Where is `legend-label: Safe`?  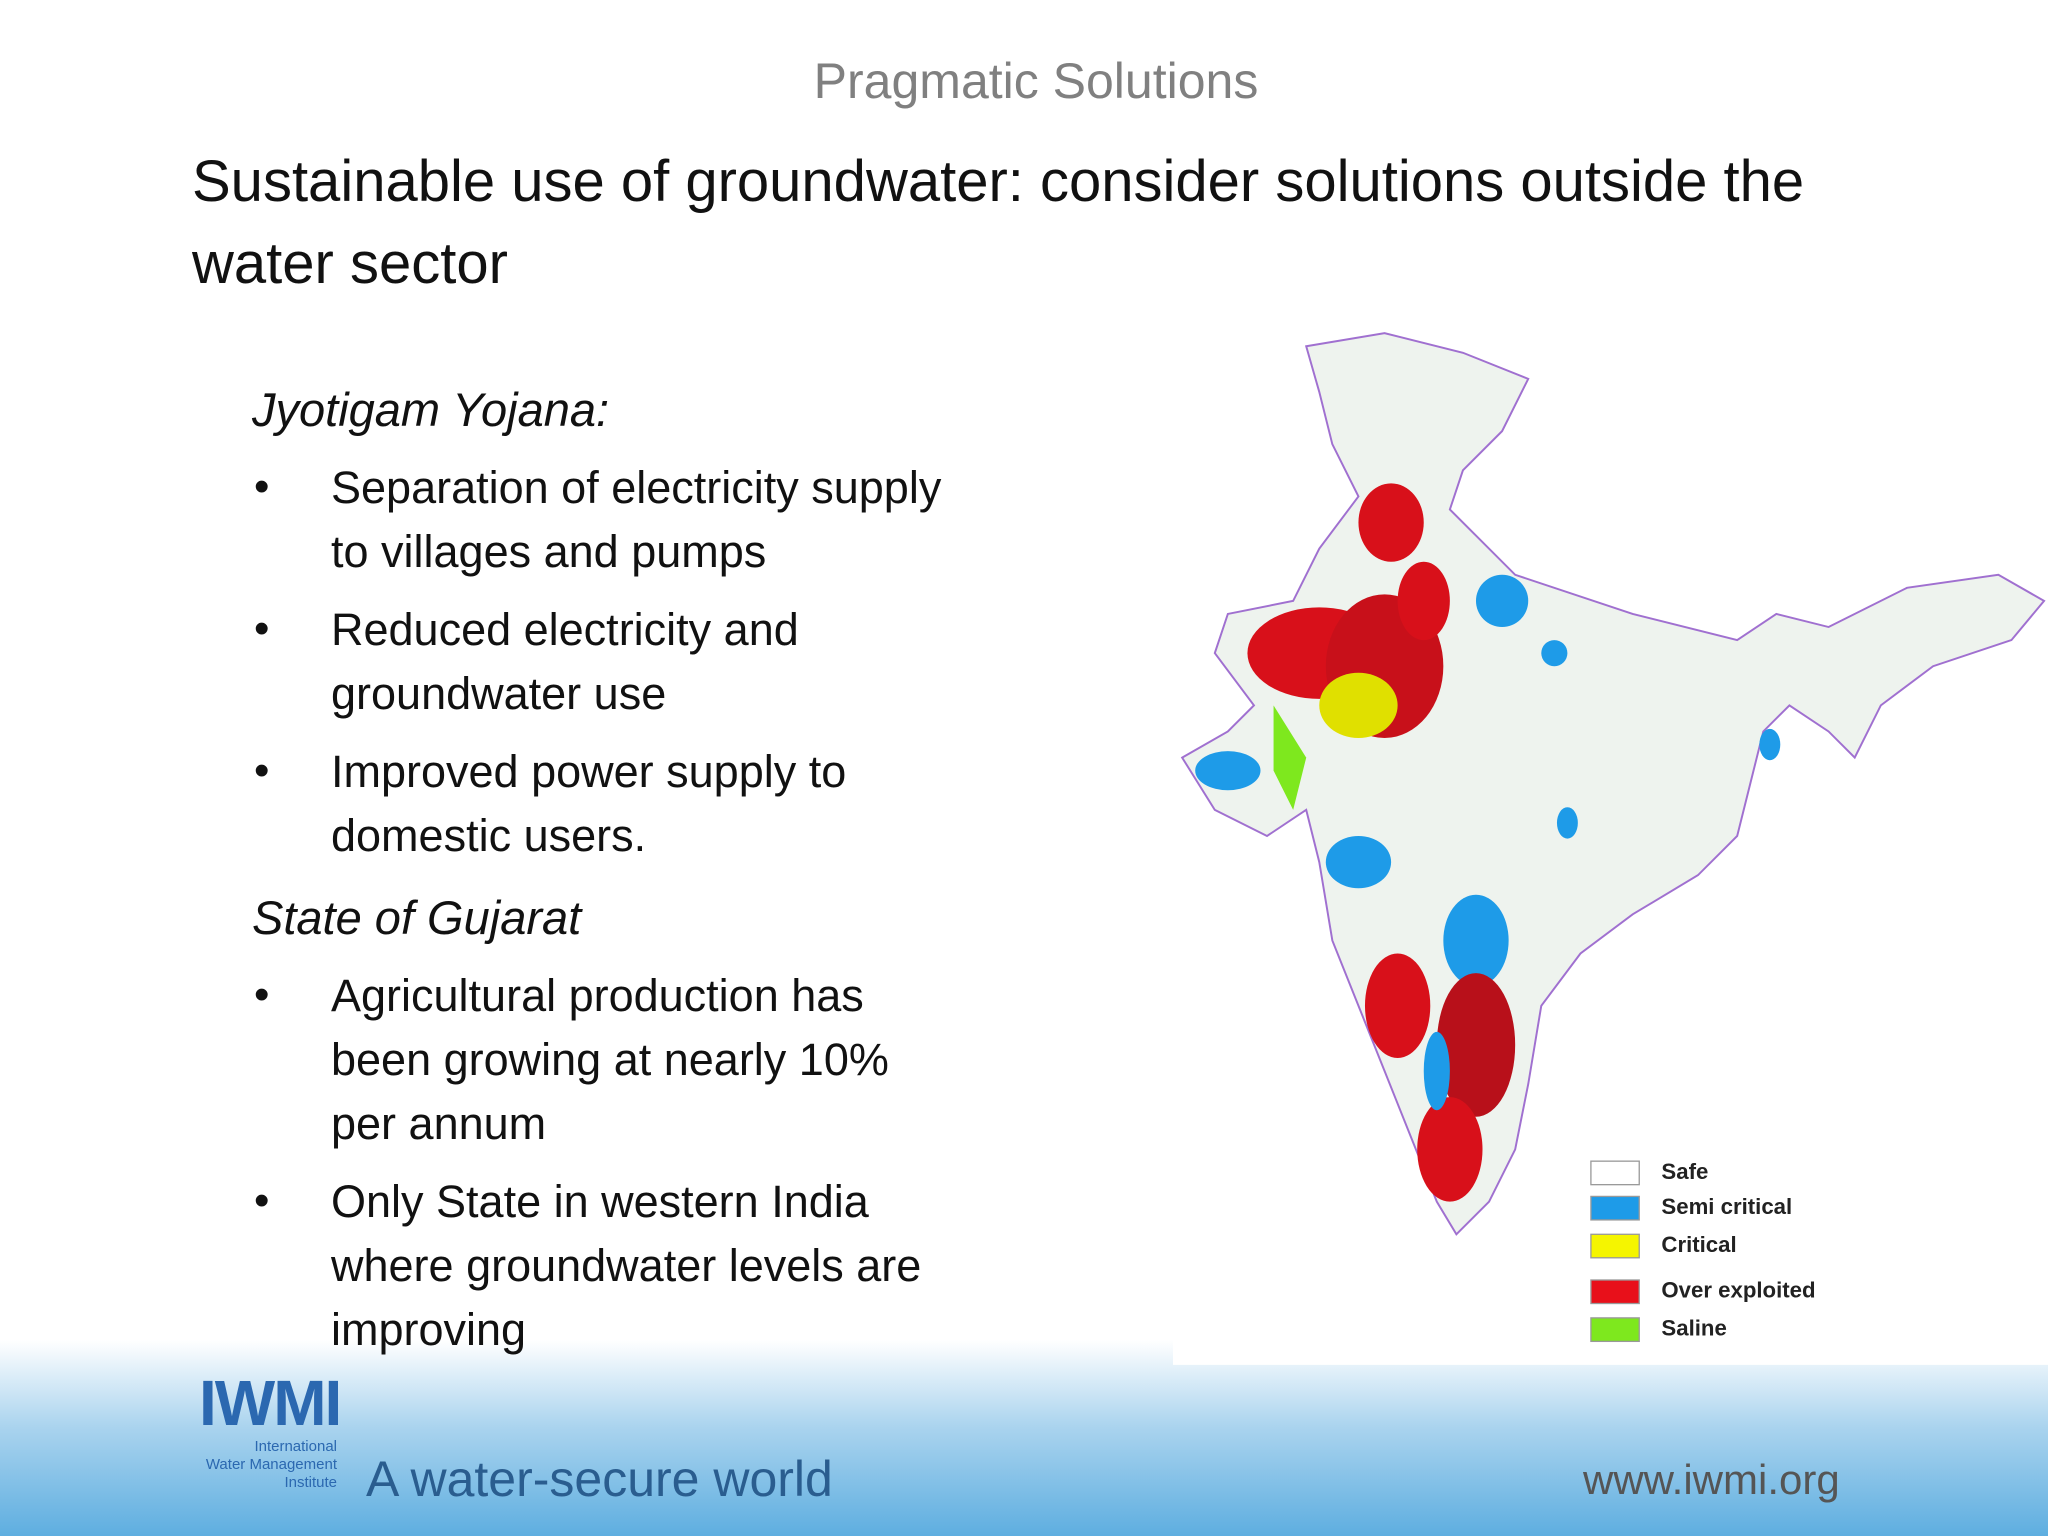 legend-label: Safe is located at coordinates (1684, 1171).